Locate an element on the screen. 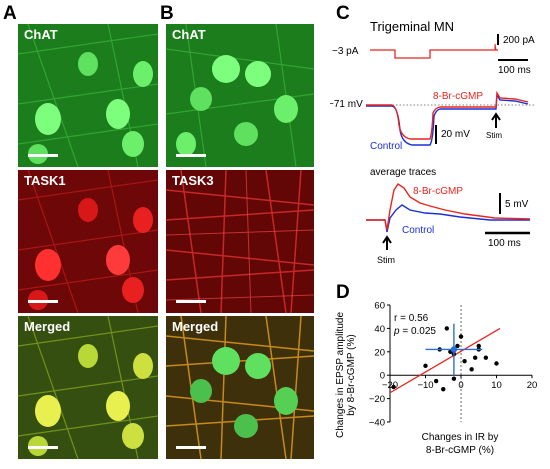 Image resolution: width=550 pixels, height=469 pixels. avg-drug-label: 8-Br-cGMP is located at coordinates (438, 191).